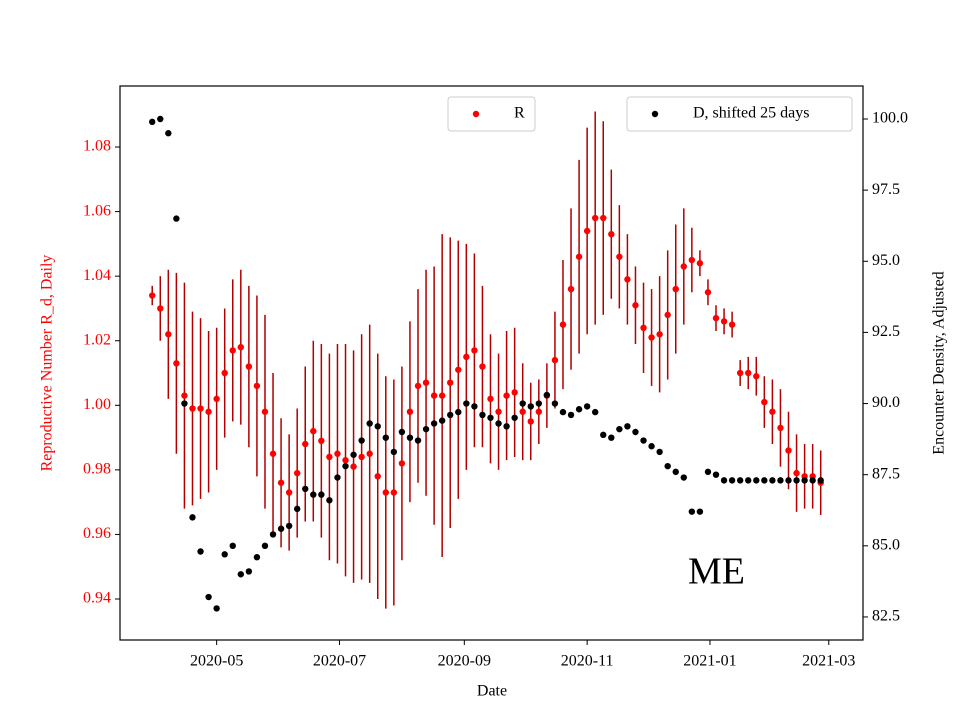 This screenshot has height=725, width=960. I want to click on y2-tick-label: 100.0, so click(890, 118).